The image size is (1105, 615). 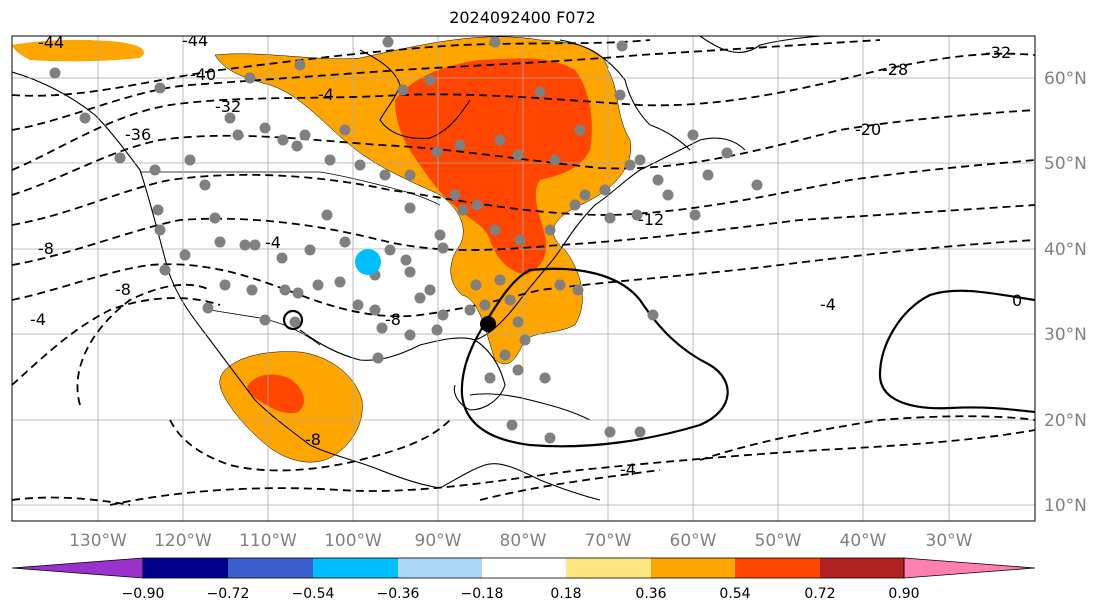 What do you see at coordinates (863, 541) in the screenshot?
I see `lon-label: 40°W` at bounding box center [863, 541].